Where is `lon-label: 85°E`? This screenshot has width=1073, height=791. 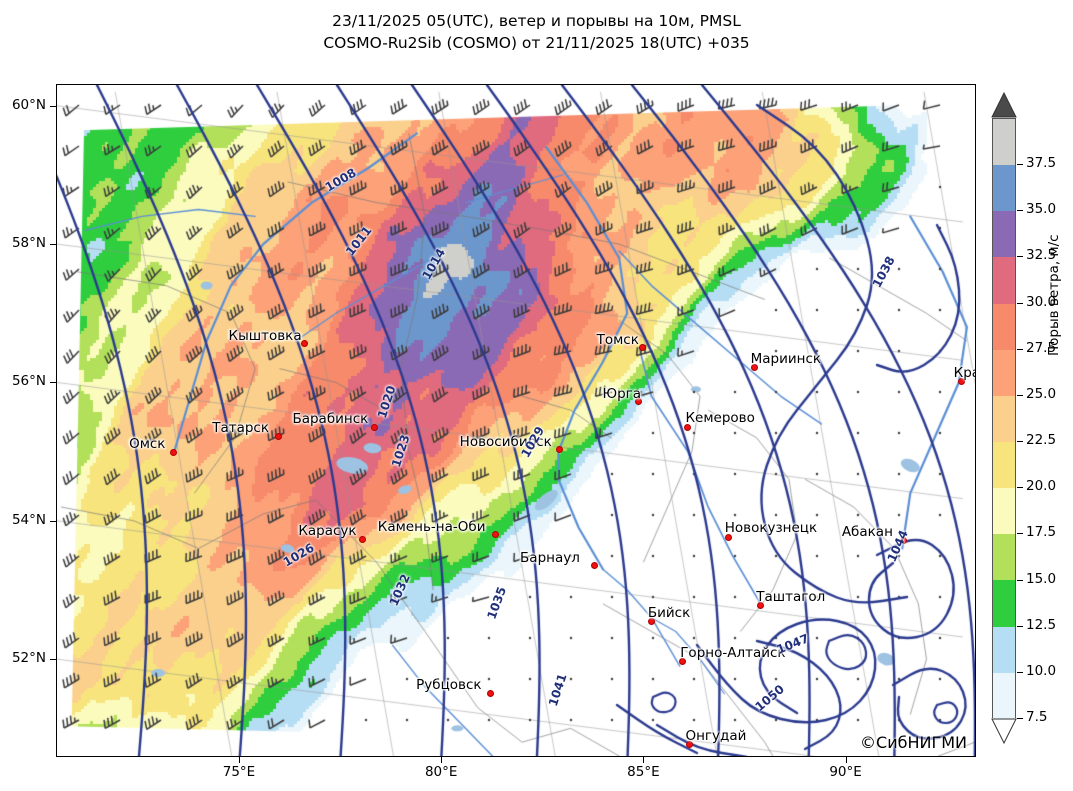 lon-label: 85°E is located at coordinates (643, 772).